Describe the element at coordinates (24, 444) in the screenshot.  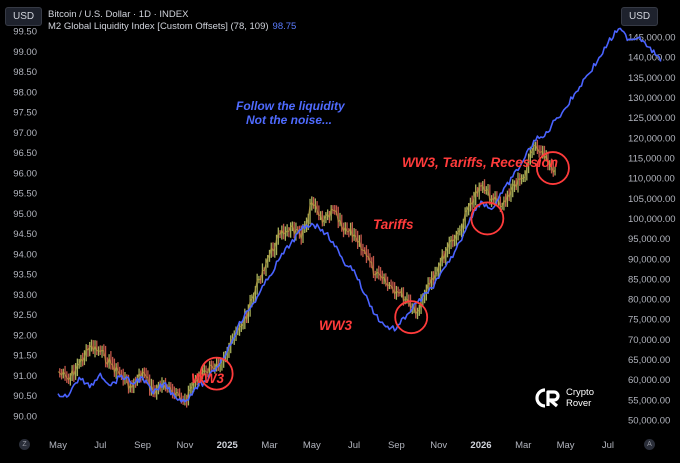
I see `timezone-button: Z` at that location.